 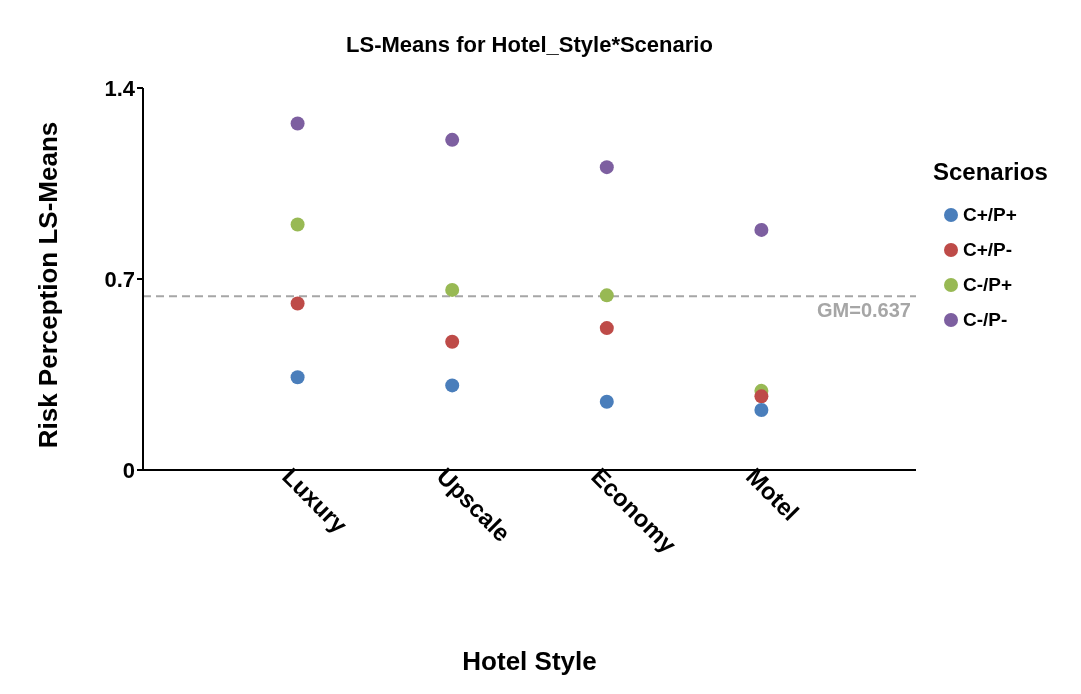 What do you see at coordinates (529, 661) in the screenshot?
I see `x-axis-title: Hotel Style` at bounding box center [529, 661].